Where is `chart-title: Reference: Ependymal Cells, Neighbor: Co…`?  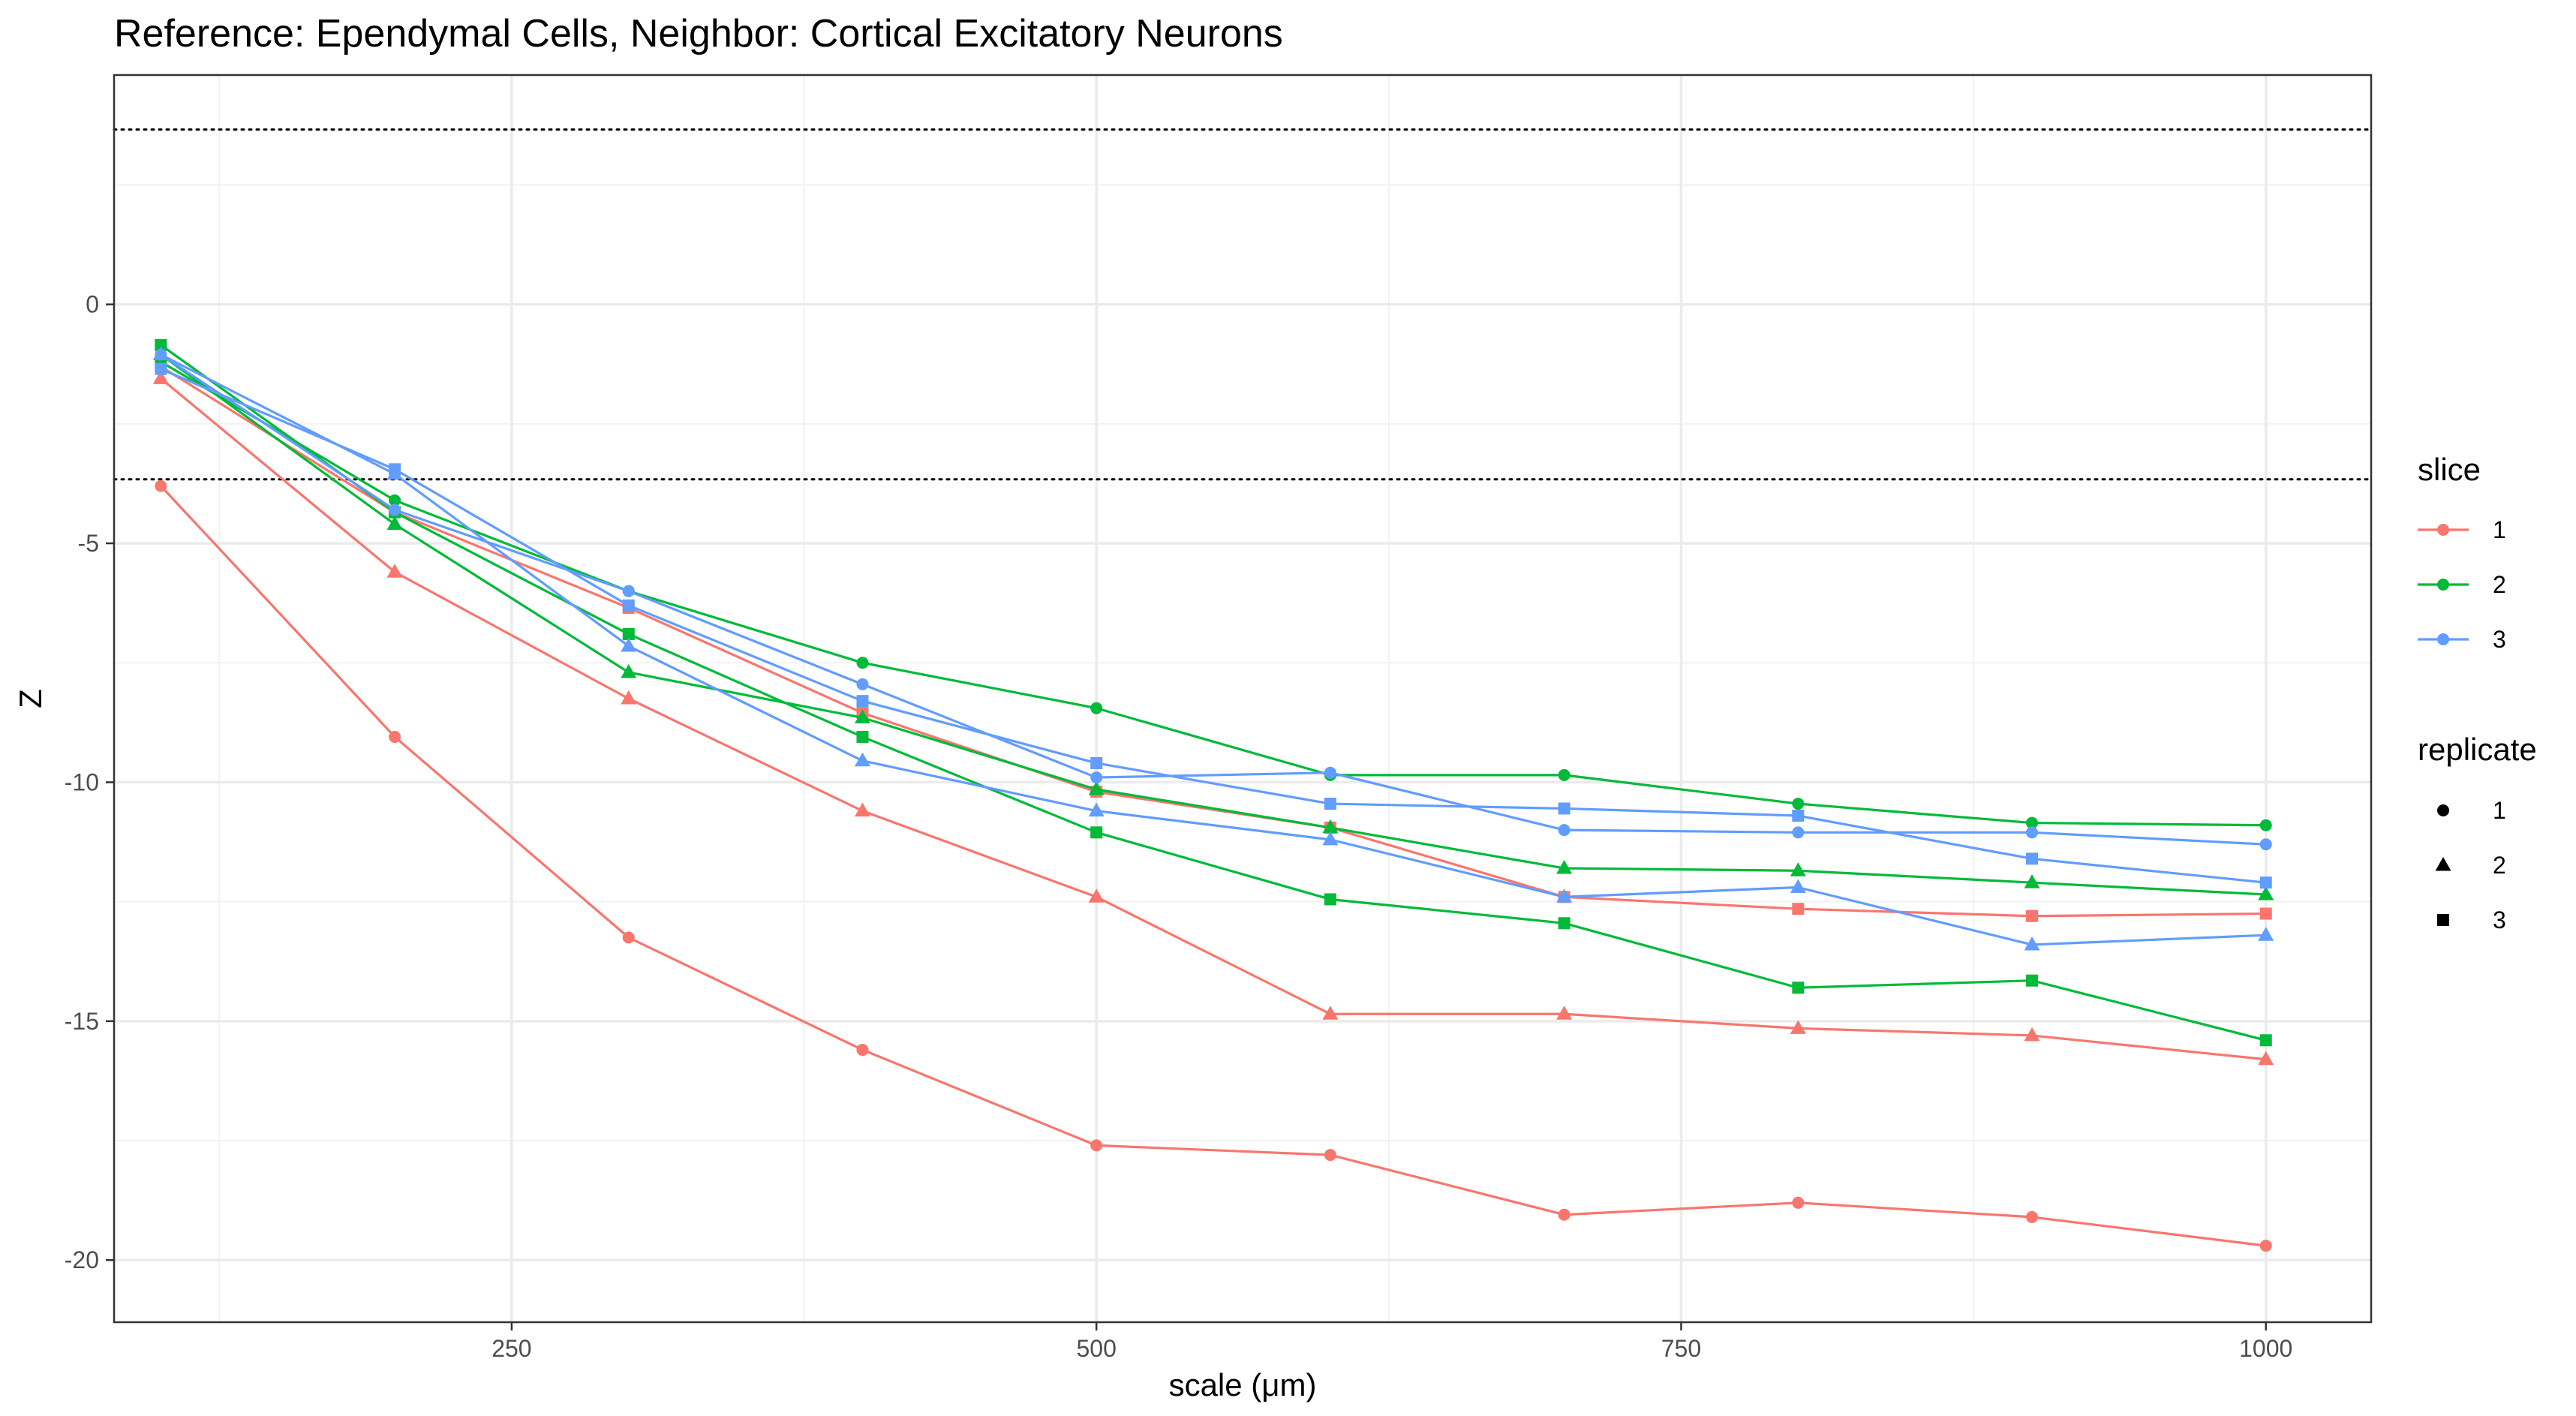 chart-title: Reference: Ependymal Cells, Neighbor: Co… is located at coordinates (698, 34).